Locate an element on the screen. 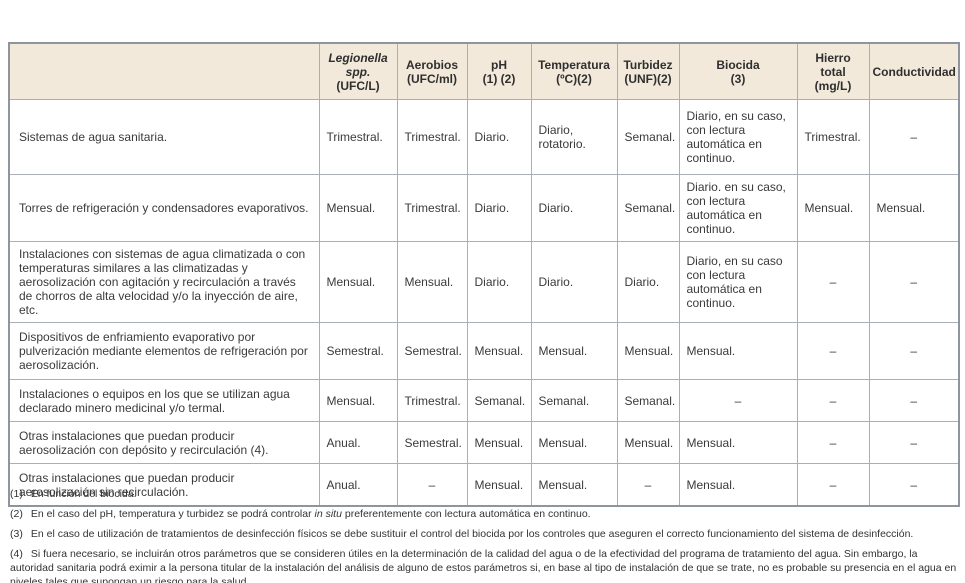 The height and width of the screenshot is (583, 965). cell-conductividad: Mensual. is located at coordinates (914, 208).